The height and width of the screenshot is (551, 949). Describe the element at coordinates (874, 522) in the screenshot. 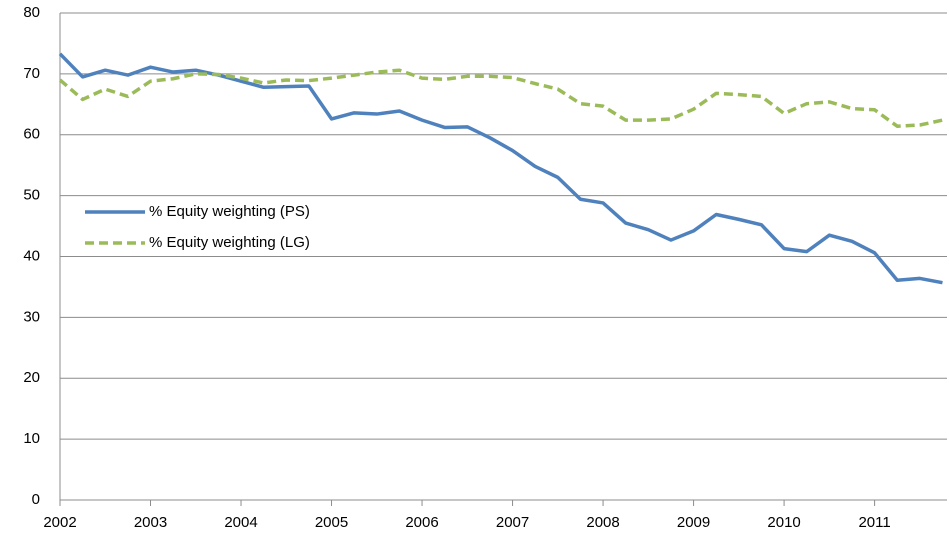

I see `x-tick-label: 2011` at that location.